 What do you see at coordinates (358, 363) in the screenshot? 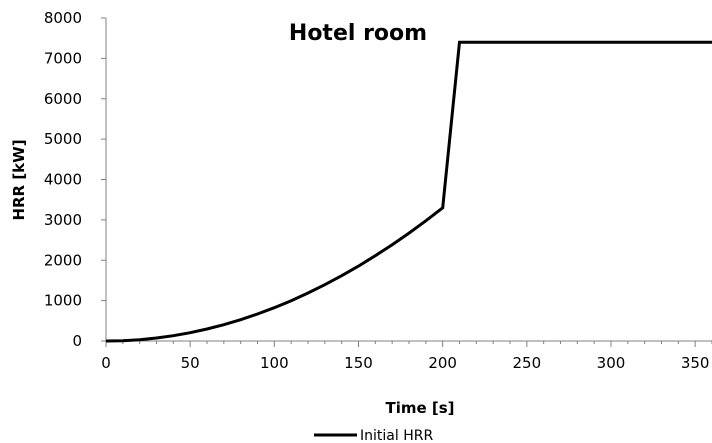
I see `x-tick-label: 150` at bounding box center [358, 363].